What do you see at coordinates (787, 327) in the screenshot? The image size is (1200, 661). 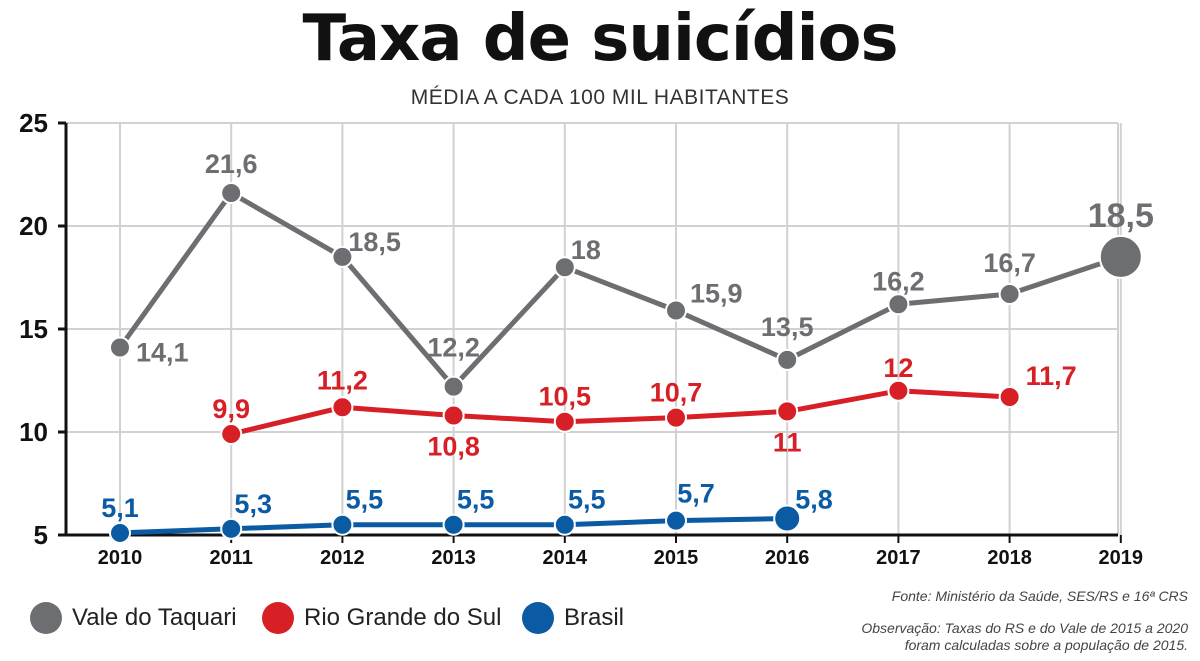 I see `data-label-vale-2016: 13,5` at bounding box center [787, 327].